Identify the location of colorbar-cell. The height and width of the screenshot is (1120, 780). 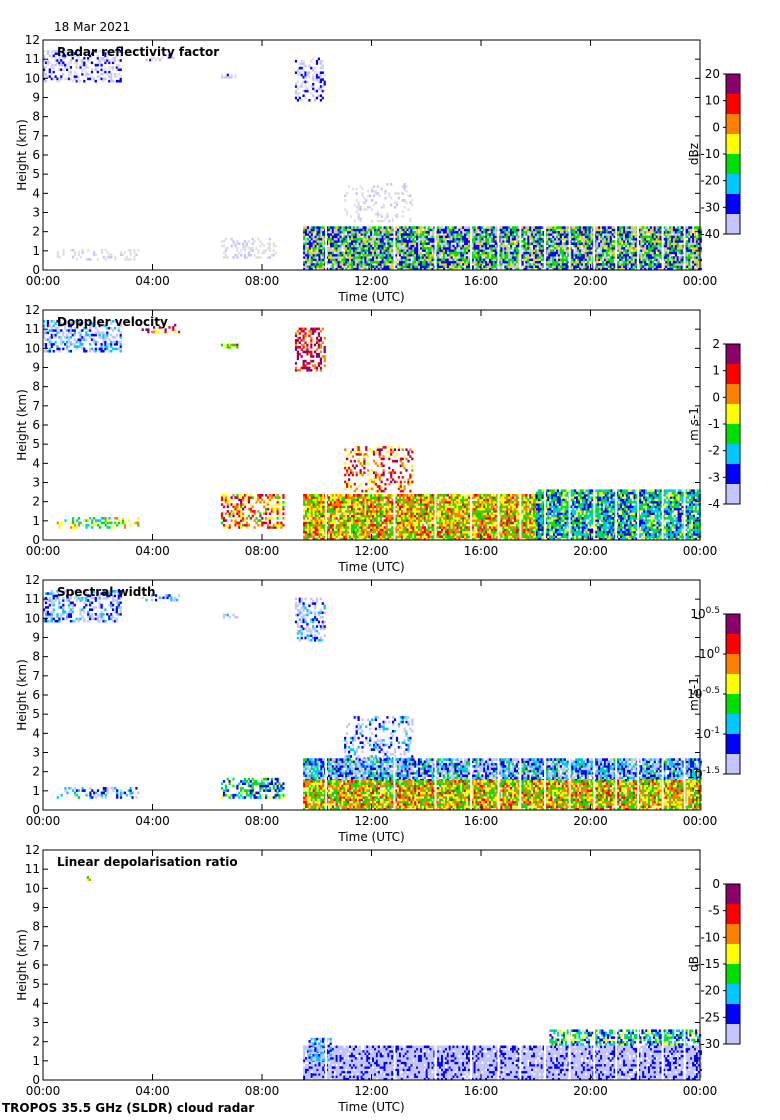
(733, 177).